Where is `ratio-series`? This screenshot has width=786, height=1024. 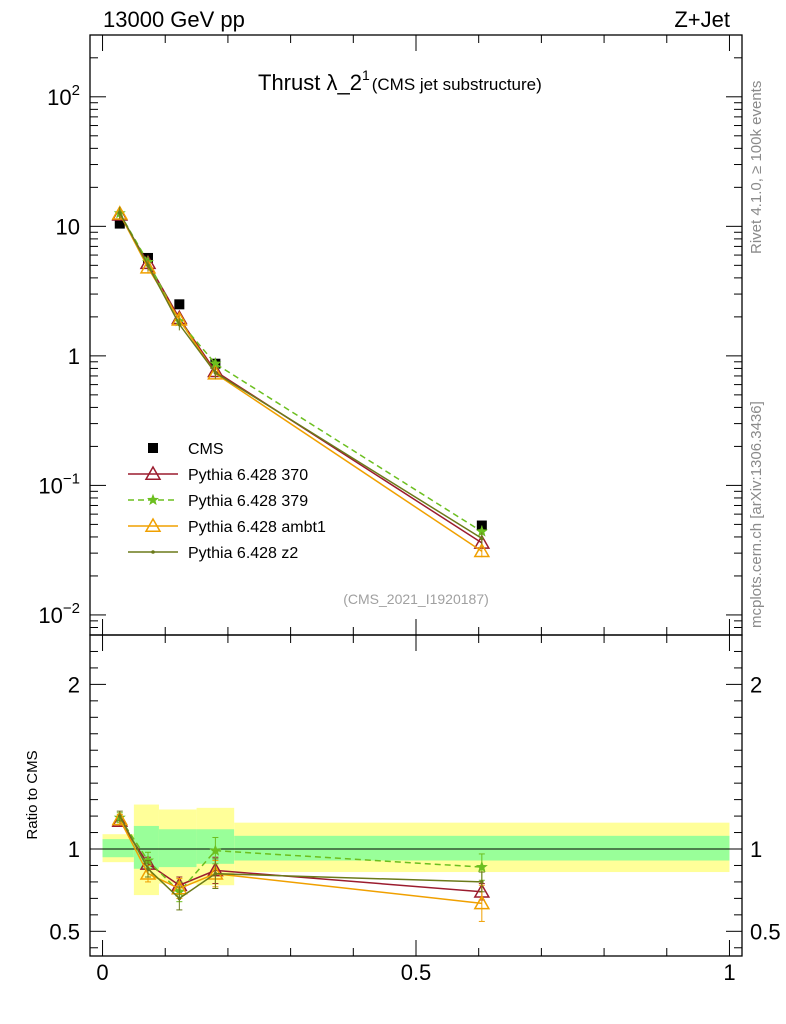
ratio-series is located at coordinates (301, 866).